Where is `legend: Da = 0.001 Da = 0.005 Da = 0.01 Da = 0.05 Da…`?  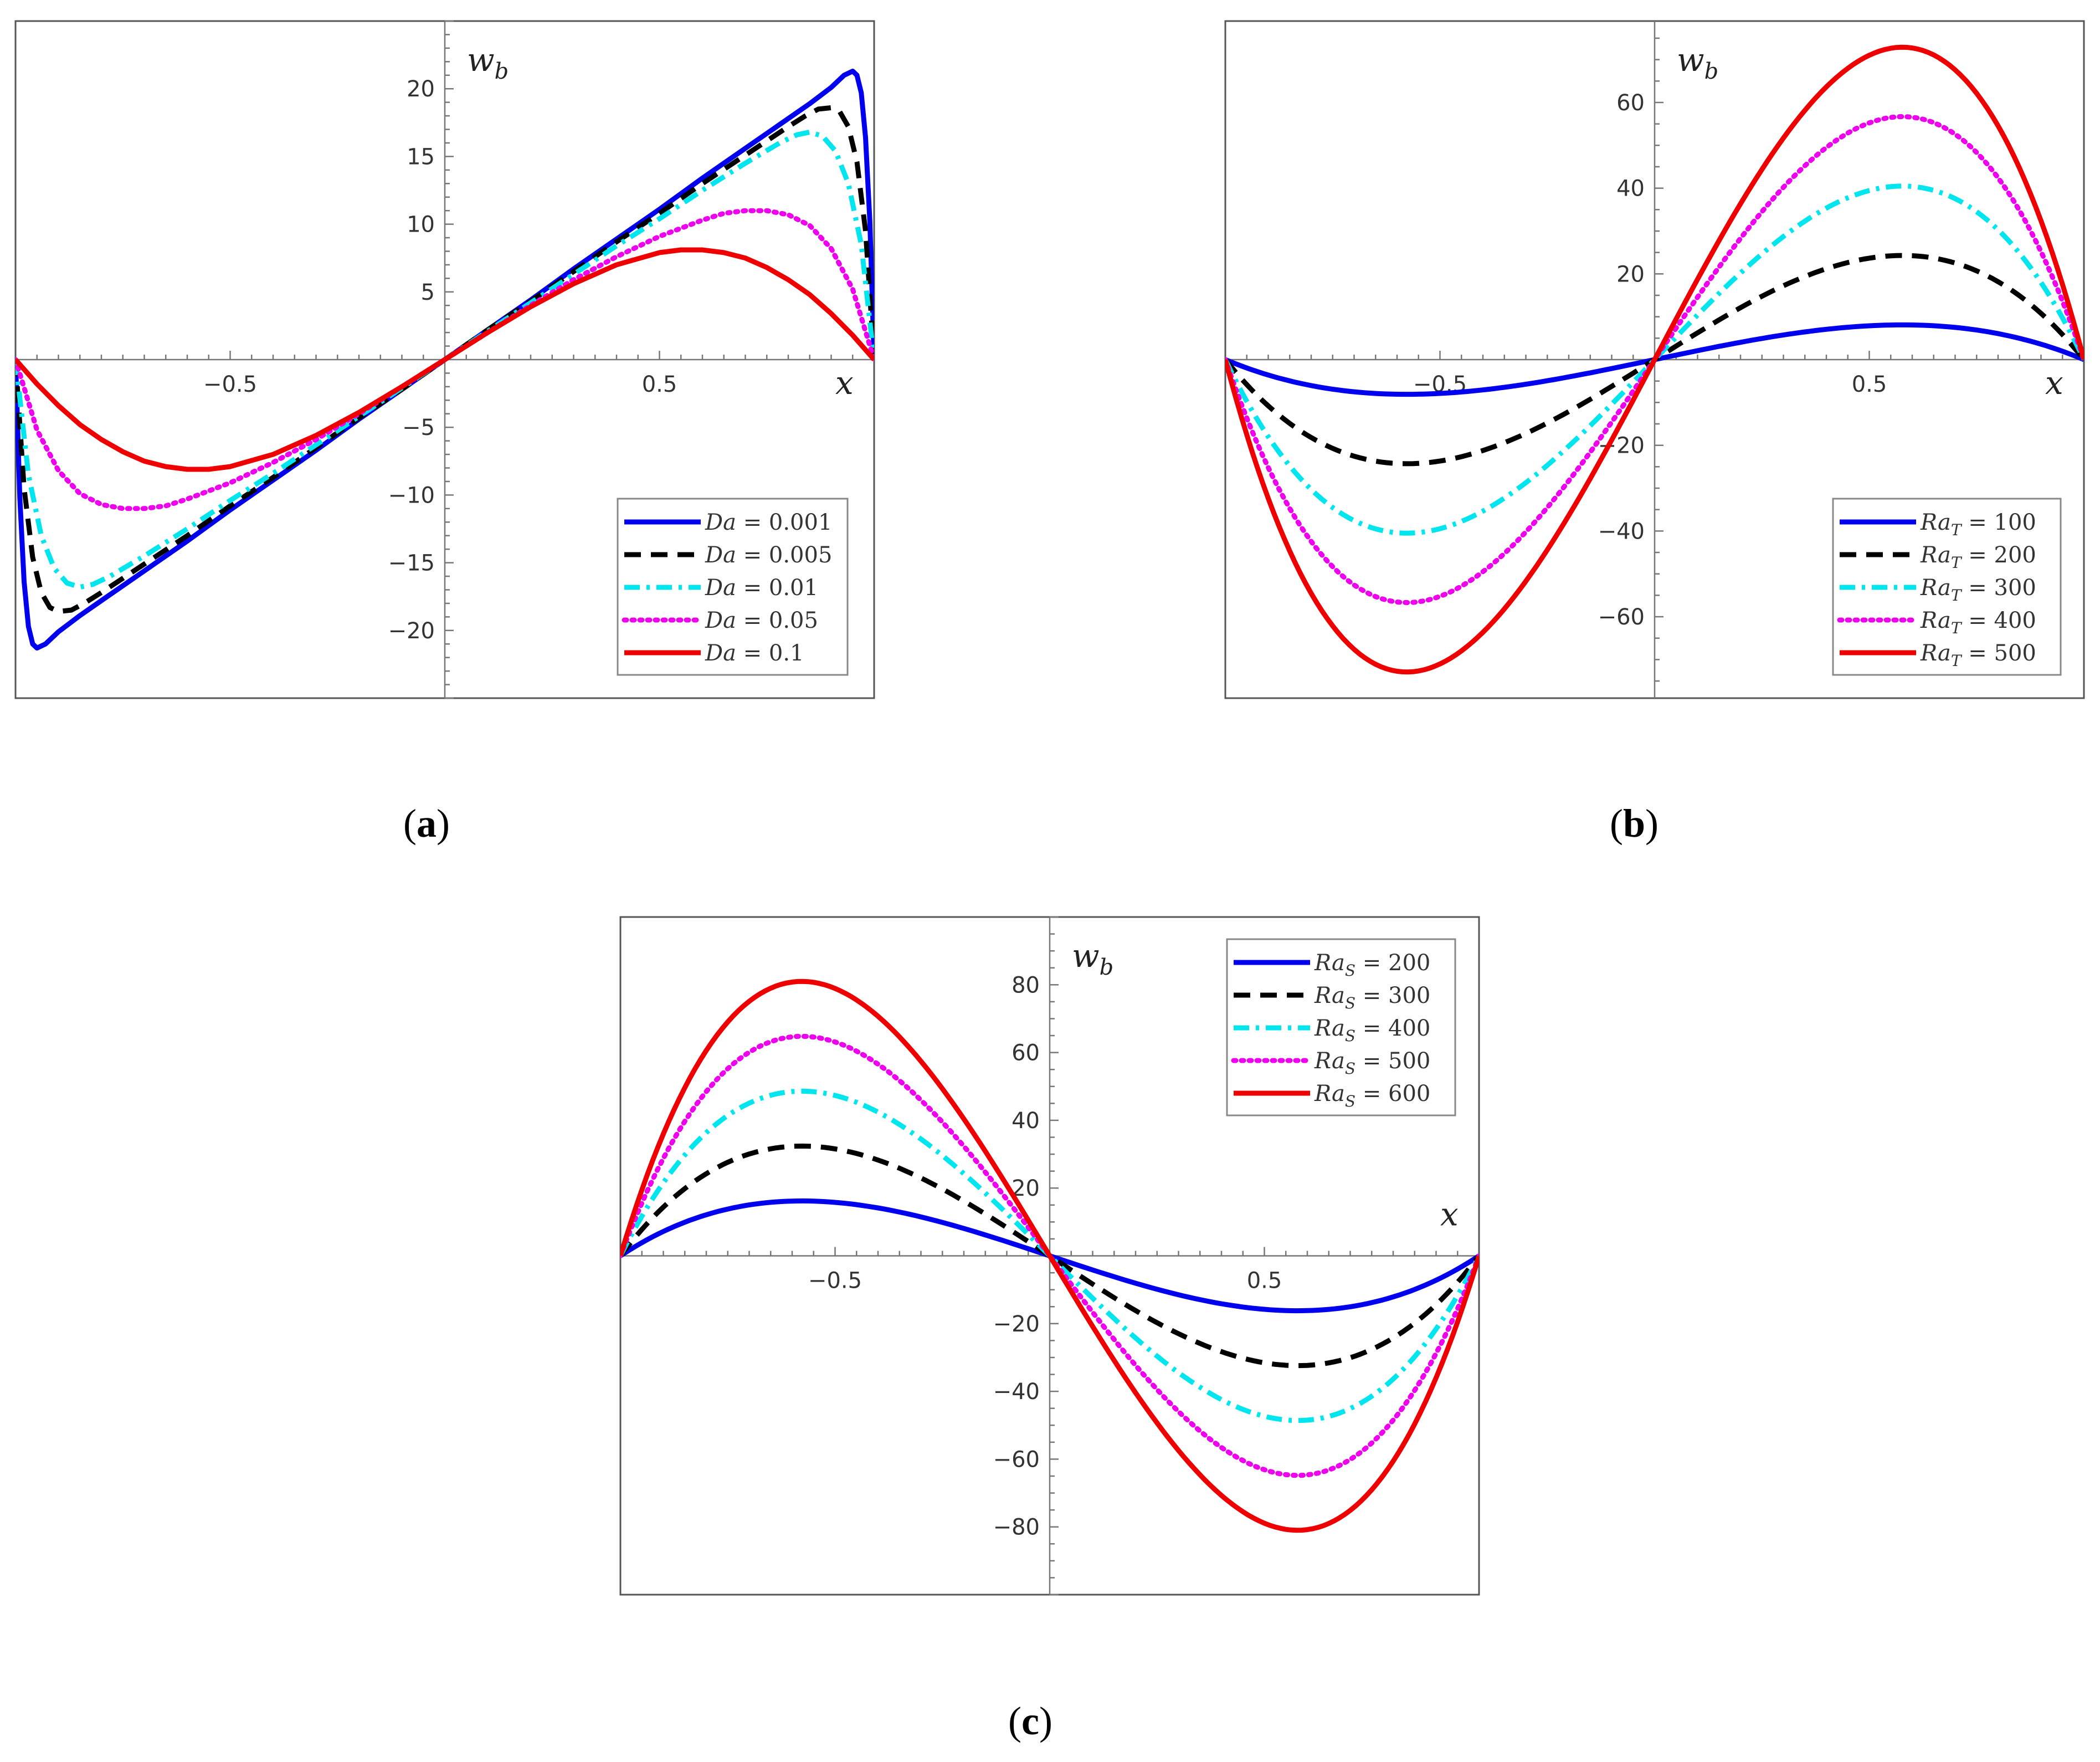
legend: Da = 0.001 Da = 0.005 Da = 0.01 Da = 0.05 Da… is located at coordinates (733, 587).